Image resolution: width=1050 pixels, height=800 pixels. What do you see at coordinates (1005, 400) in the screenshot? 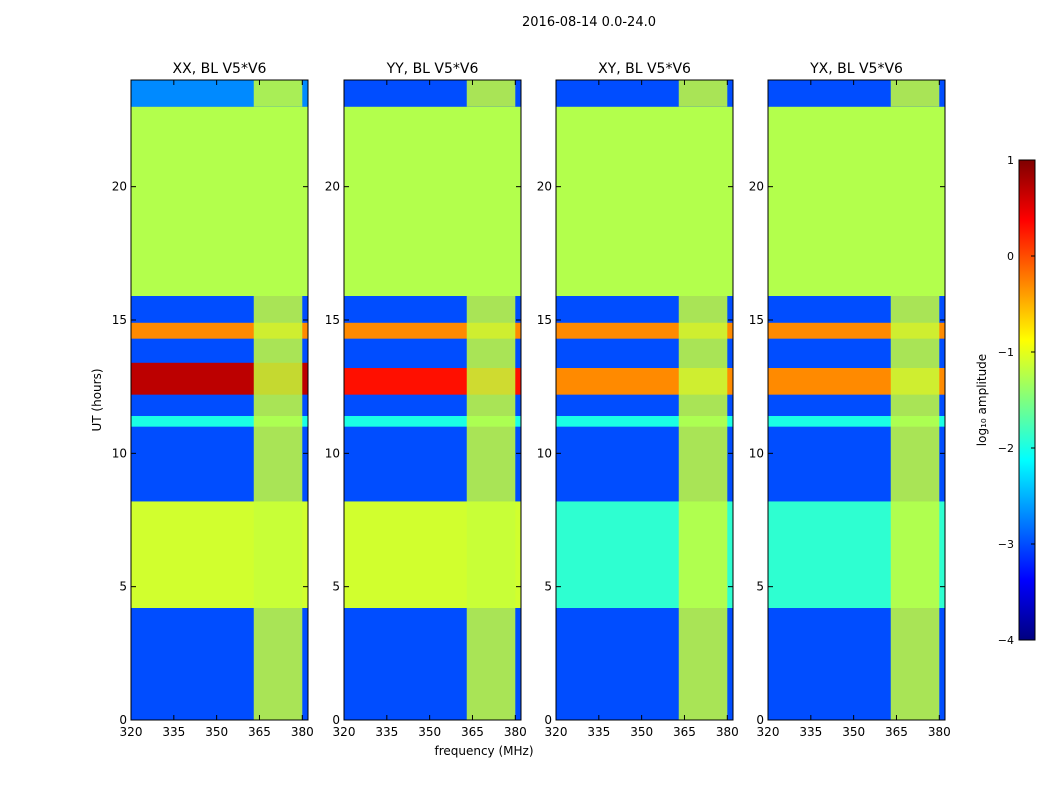
I see `colorbar: 1 0 −1 −2 −3 −4 log₁₀ amplitude` at bounding box center [1005, 400].